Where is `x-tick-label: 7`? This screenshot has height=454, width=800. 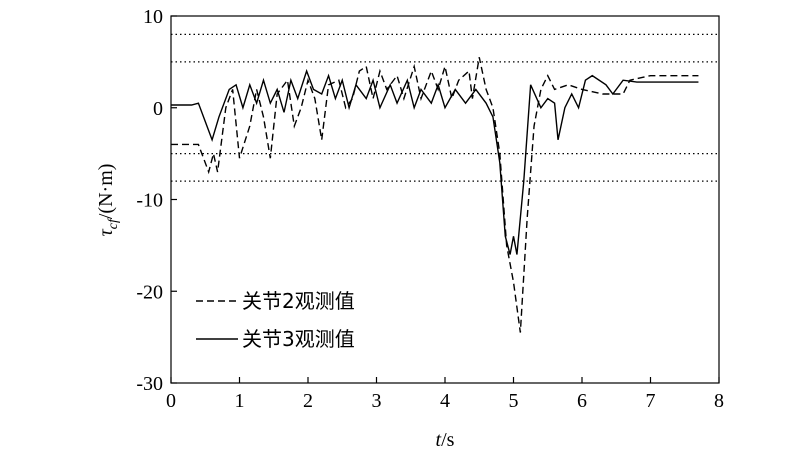
x-tick-label: 7 is located at coordinates (651, 401).